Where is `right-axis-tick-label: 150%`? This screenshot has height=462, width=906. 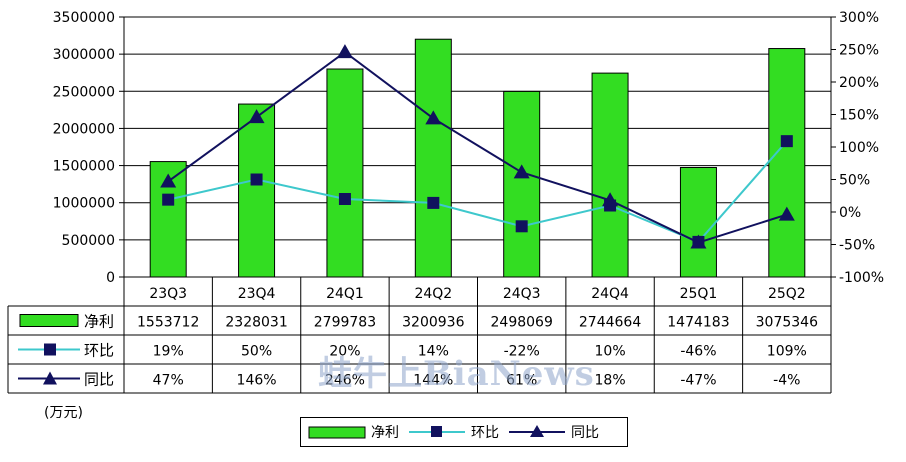
right-axis-tick-label: 150% is located at coordinates (859, 116).